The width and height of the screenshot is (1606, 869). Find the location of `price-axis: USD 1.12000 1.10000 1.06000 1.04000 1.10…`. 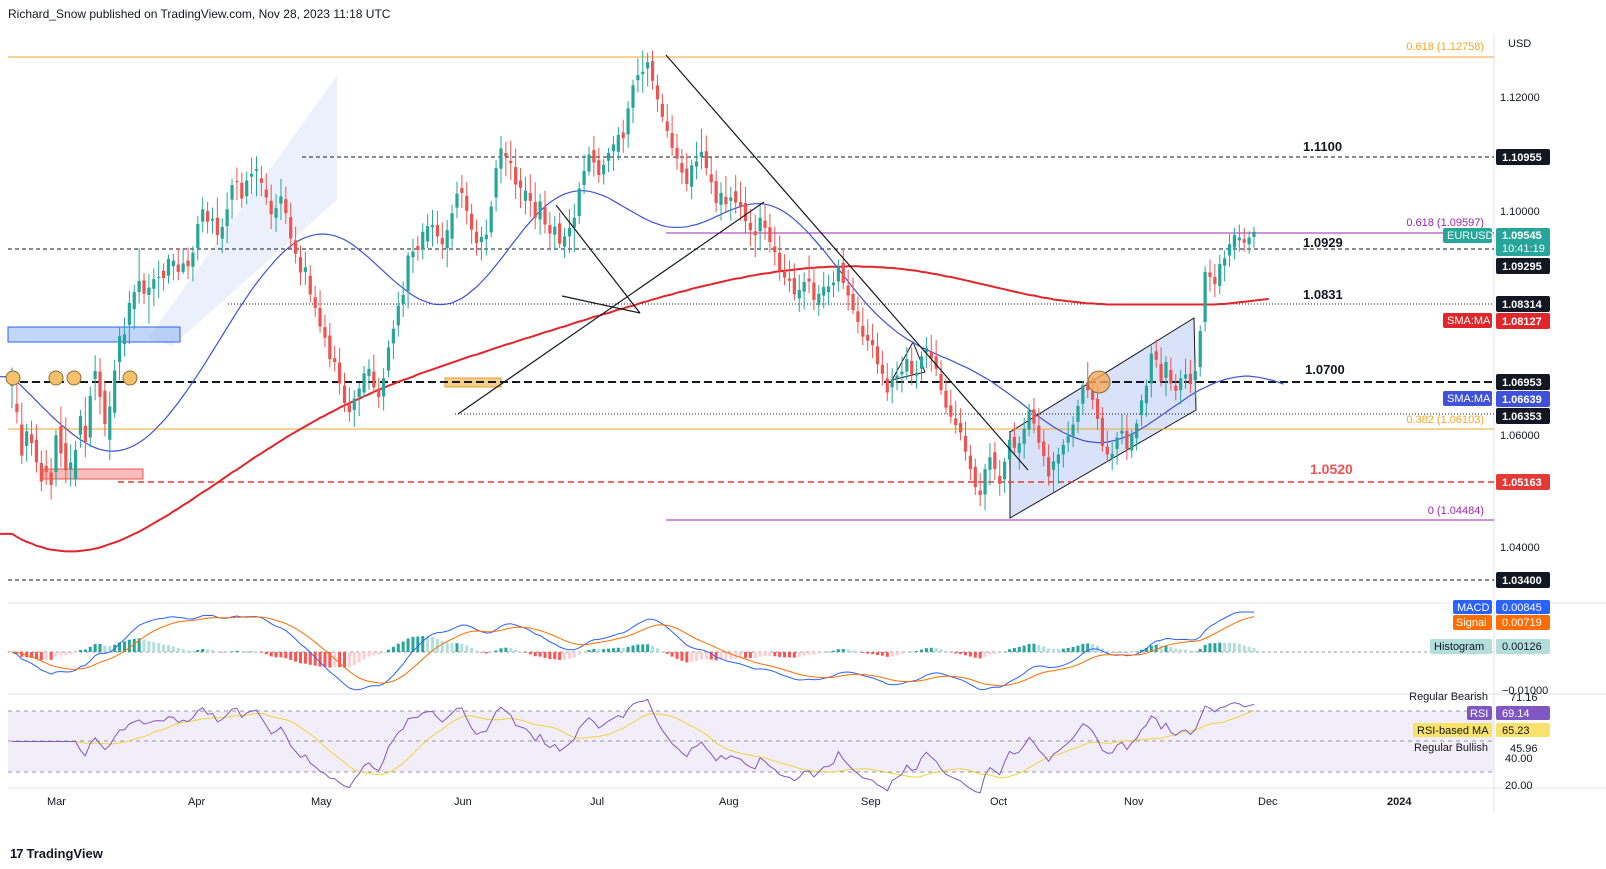

price-axis: USD 1.12000 1.10000 1.06000 1.04000 1.10… is located at coordinates (1496, 313).